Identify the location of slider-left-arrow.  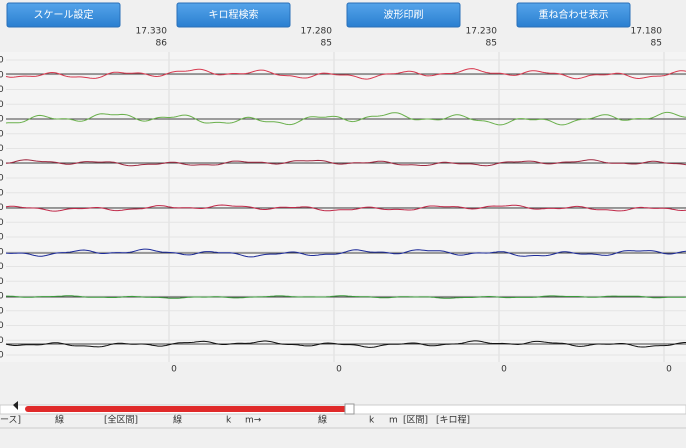
(15, 405).